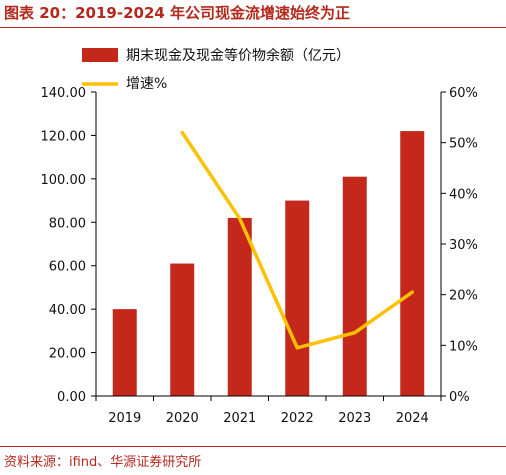 This screenshot has width=506, height=475. I want to click on legend-line-label: 增速%, so click(146, 84).